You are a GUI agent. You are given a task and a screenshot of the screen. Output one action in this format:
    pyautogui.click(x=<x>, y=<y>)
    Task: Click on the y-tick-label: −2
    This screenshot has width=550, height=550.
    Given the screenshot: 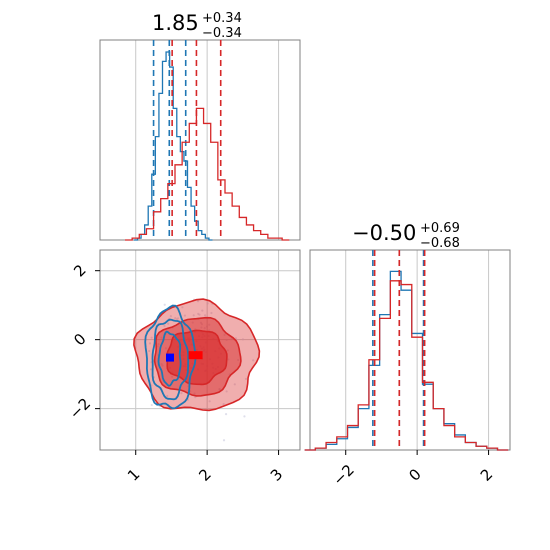 What is the action you would take?
    pyautogui.click(x=80, y=408)
    